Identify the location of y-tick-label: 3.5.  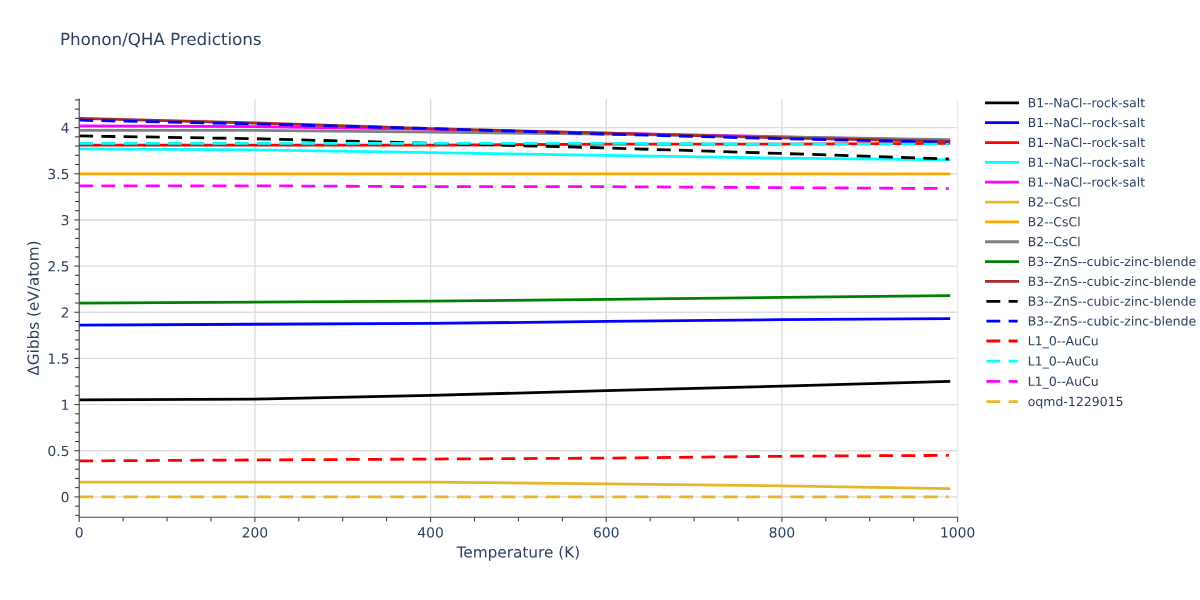
(58, 174).